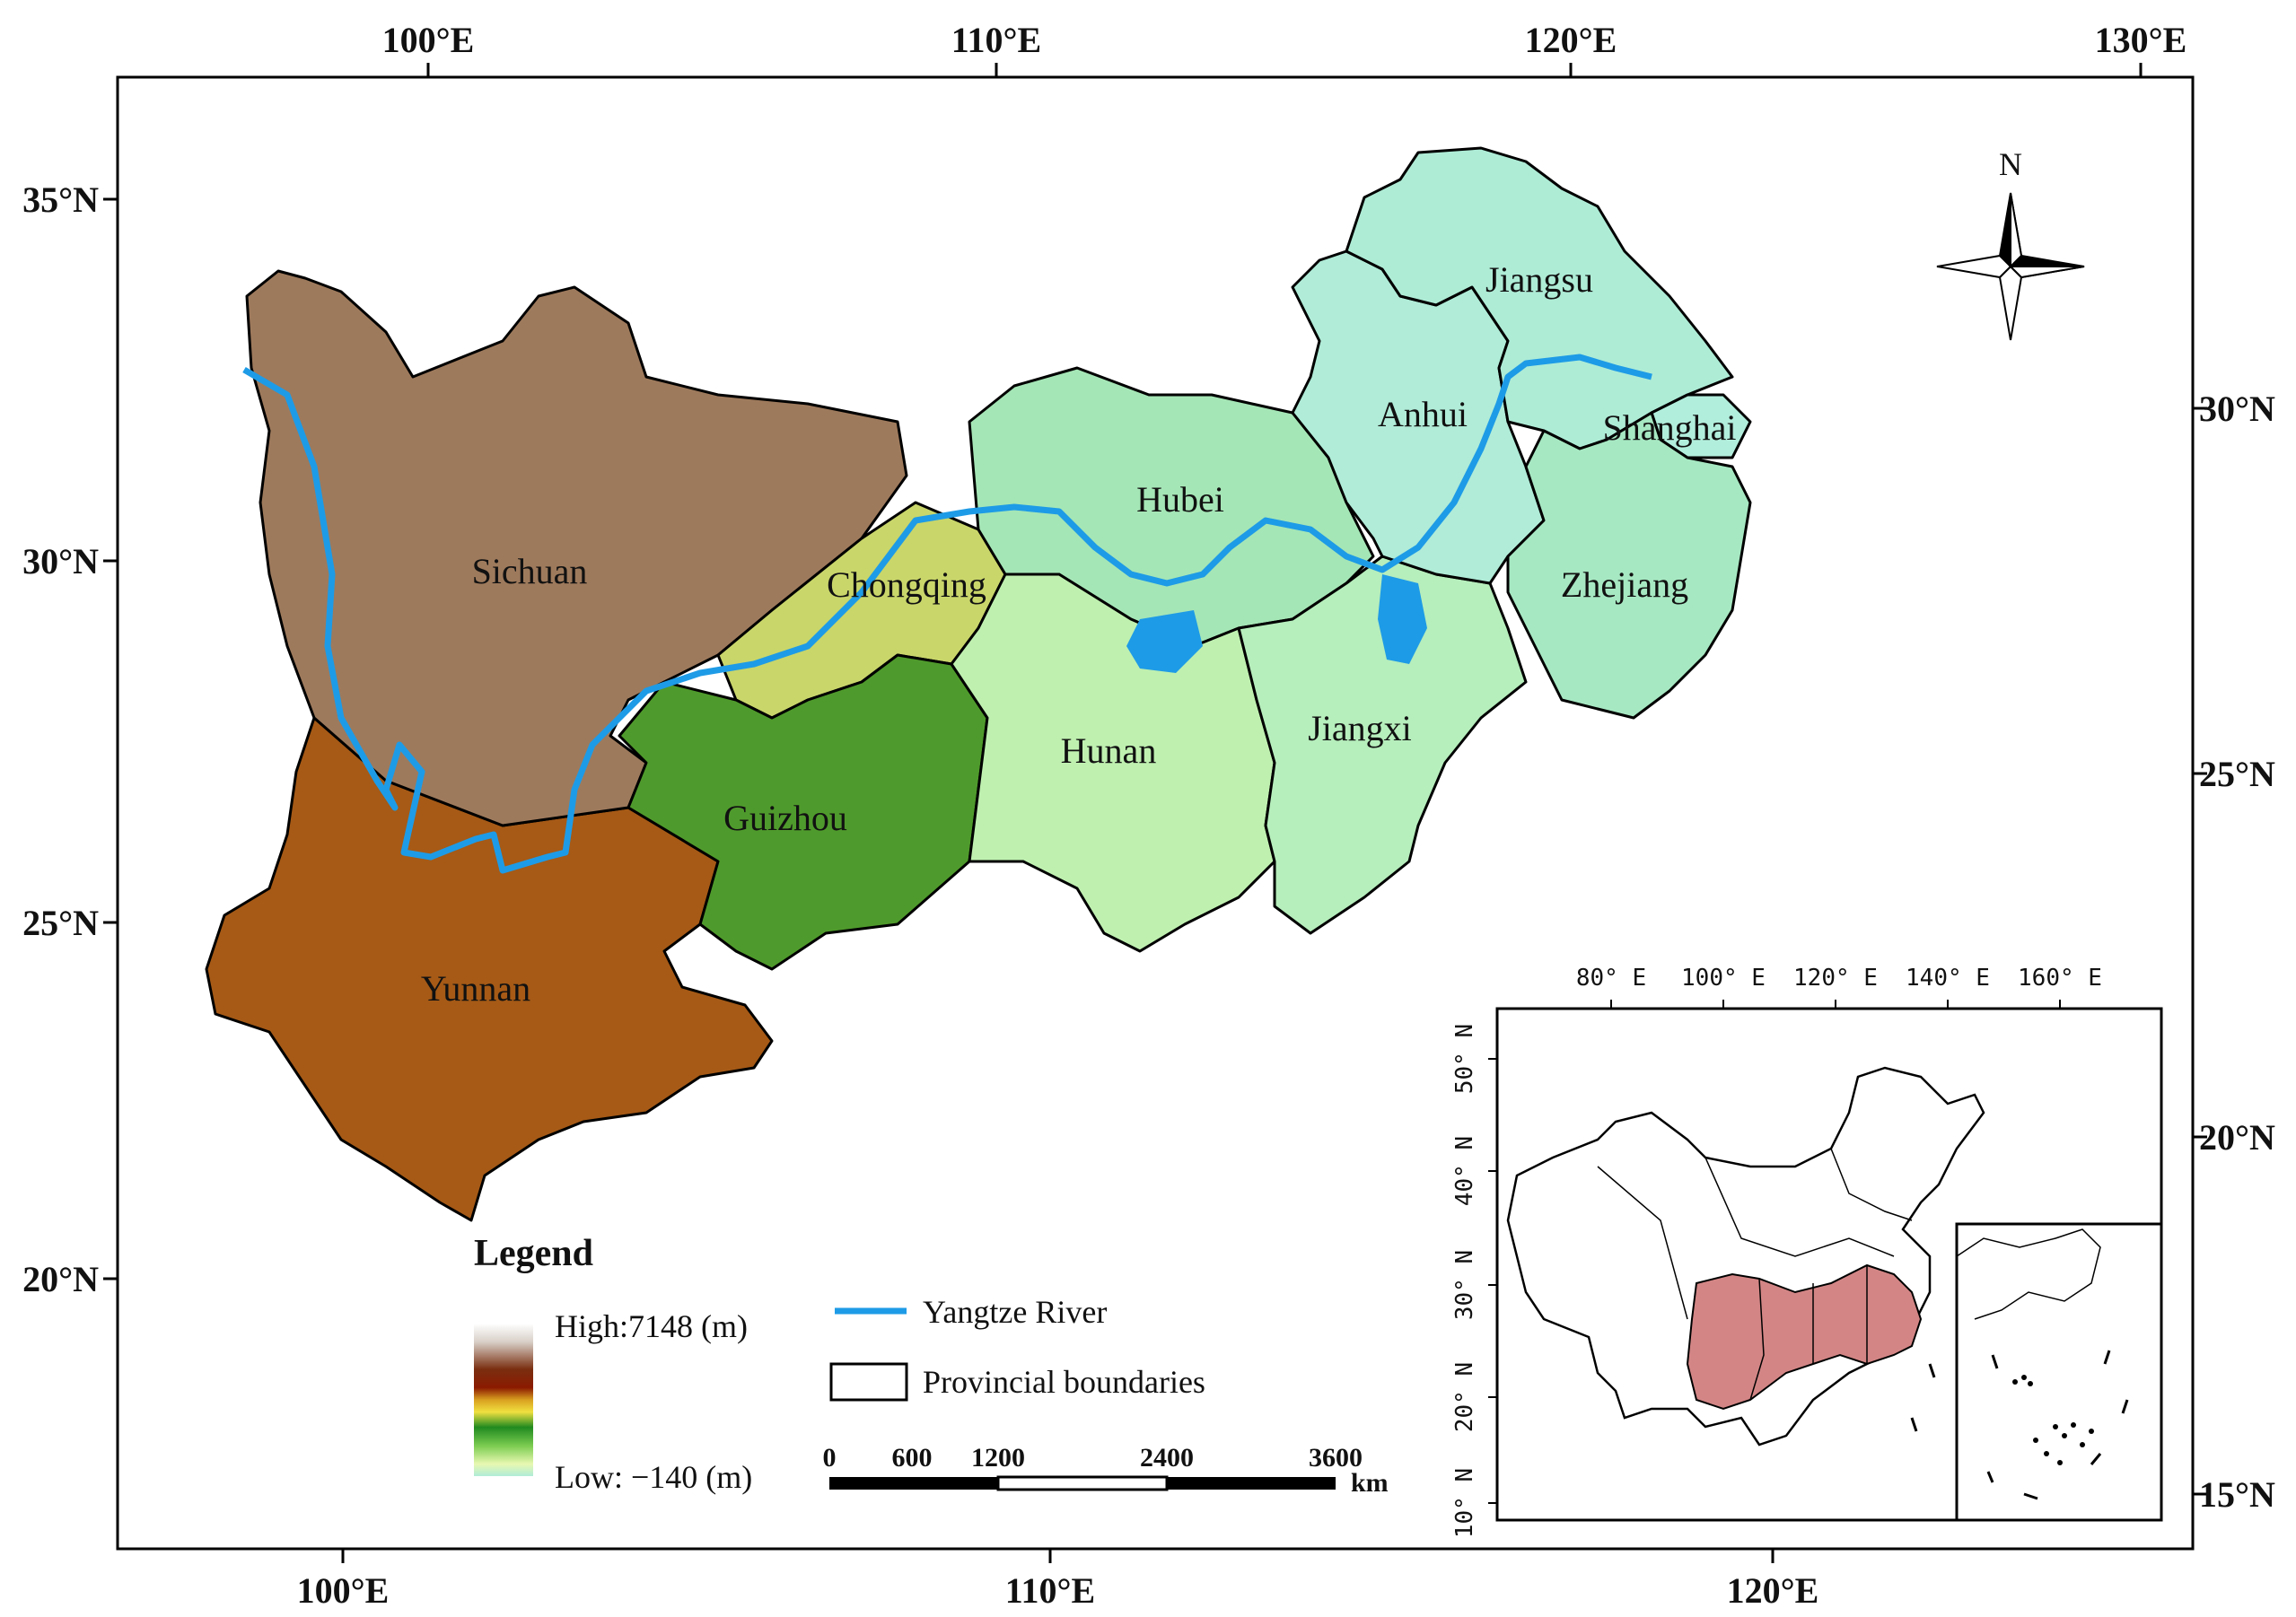 This screenshot has width=2296, height=1617. Describe the element at coordinates (2028, 1274) in the screenshot. I see `south-china-sea-coast` at that location.